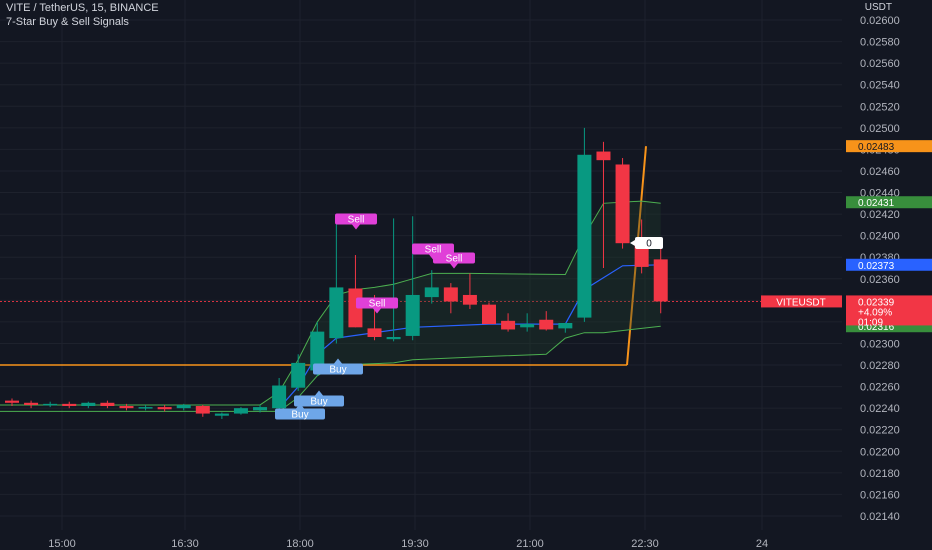 The height and width of the screenshot is (550, 932). I want to click on lower-band-badge-text: 0.02316, so click(876, 327).